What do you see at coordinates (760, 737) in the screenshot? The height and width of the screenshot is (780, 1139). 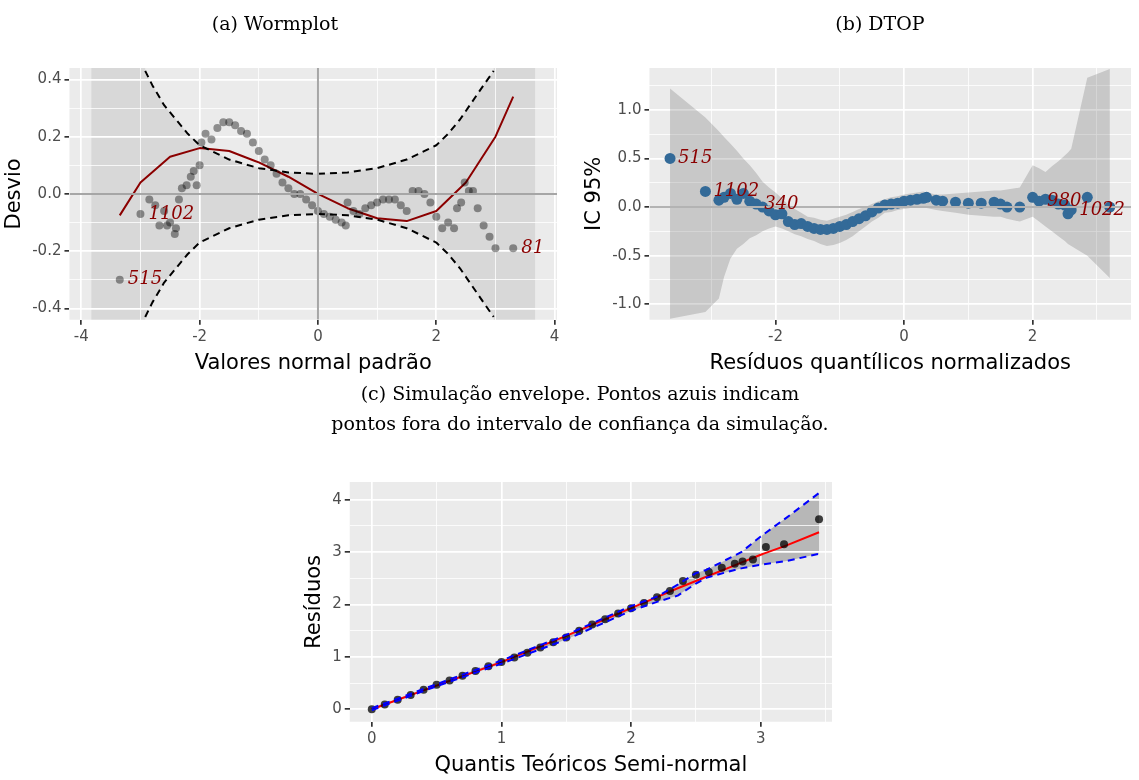 I see `x-tick-label: 3` at bounding box center [760, 737].